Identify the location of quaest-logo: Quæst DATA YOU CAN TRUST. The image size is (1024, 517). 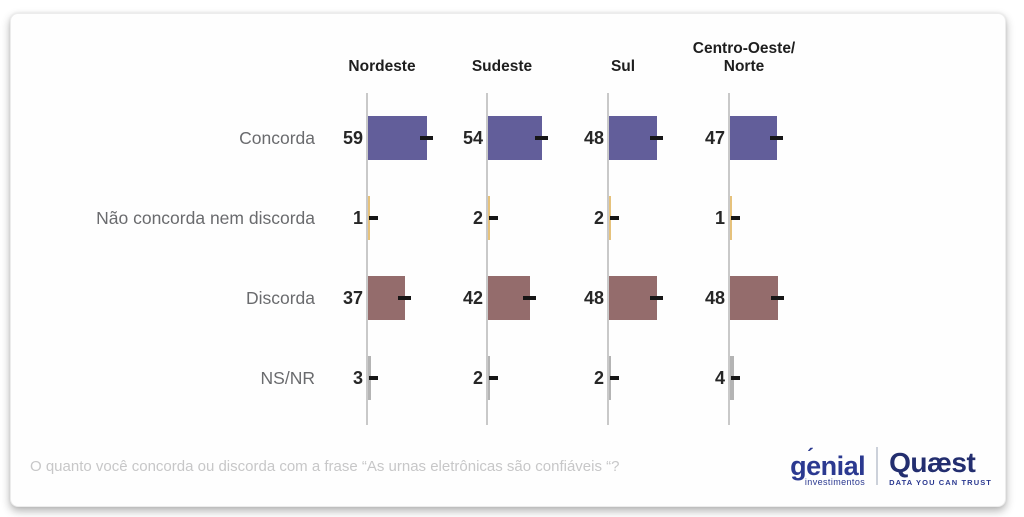
(940, 467).